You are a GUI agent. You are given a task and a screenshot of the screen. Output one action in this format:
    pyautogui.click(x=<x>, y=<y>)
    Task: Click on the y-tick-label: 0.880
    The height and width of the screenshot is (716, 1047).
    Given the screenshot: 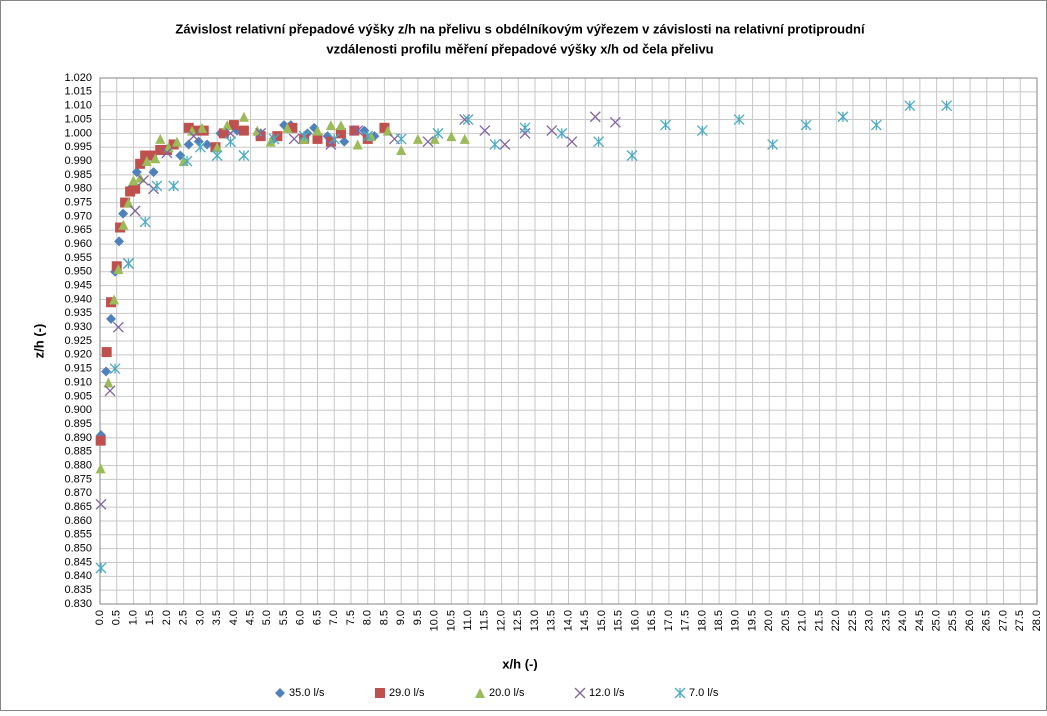 What is the action you would take?
    pyautogui.click(x=78, y=465)
    